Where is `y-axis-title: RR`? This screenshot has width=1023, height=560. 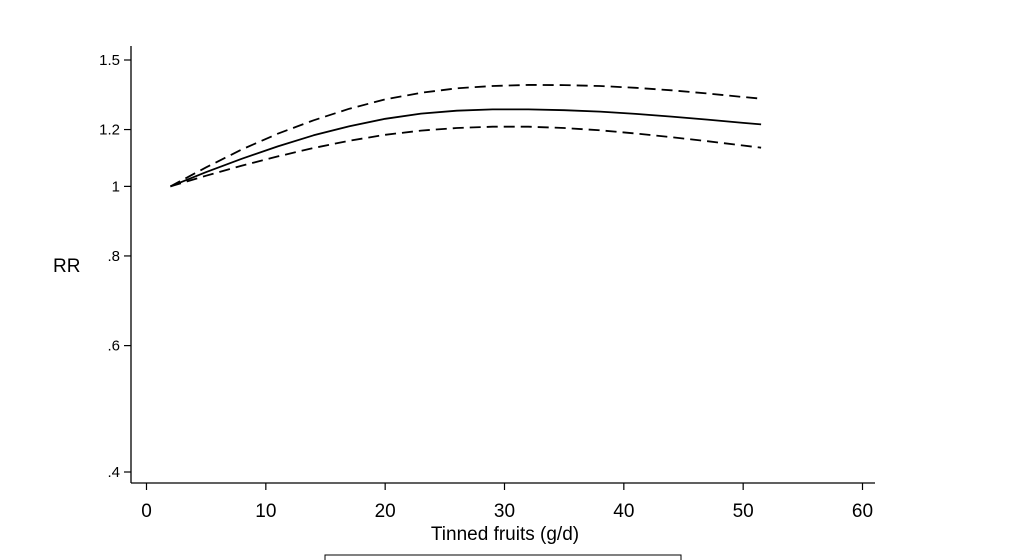 y-axis-title: RR is located at coordinates (66, 266).